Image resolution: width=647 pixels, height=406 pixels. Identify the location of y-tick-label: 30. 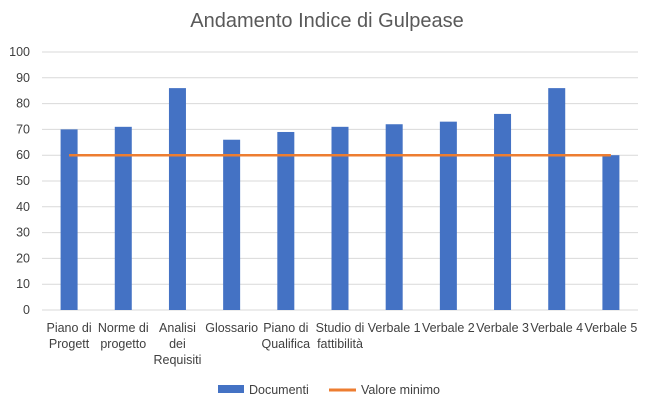
(23, 233).